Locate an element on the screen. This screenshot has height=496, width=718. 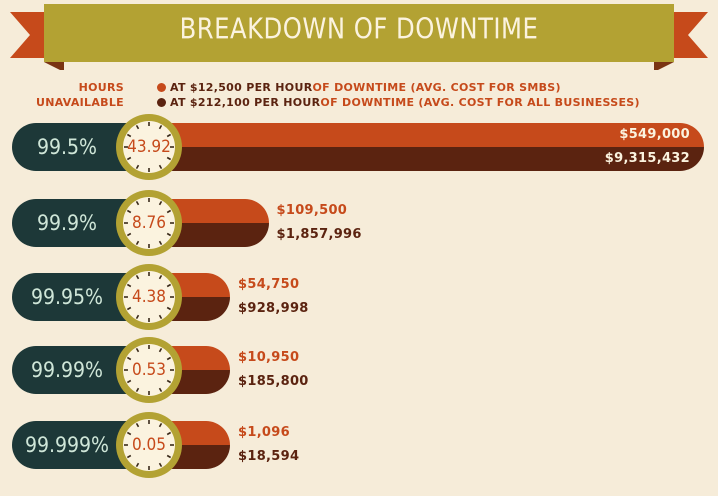
banner-ribbon is located at coordinates (359, 37).